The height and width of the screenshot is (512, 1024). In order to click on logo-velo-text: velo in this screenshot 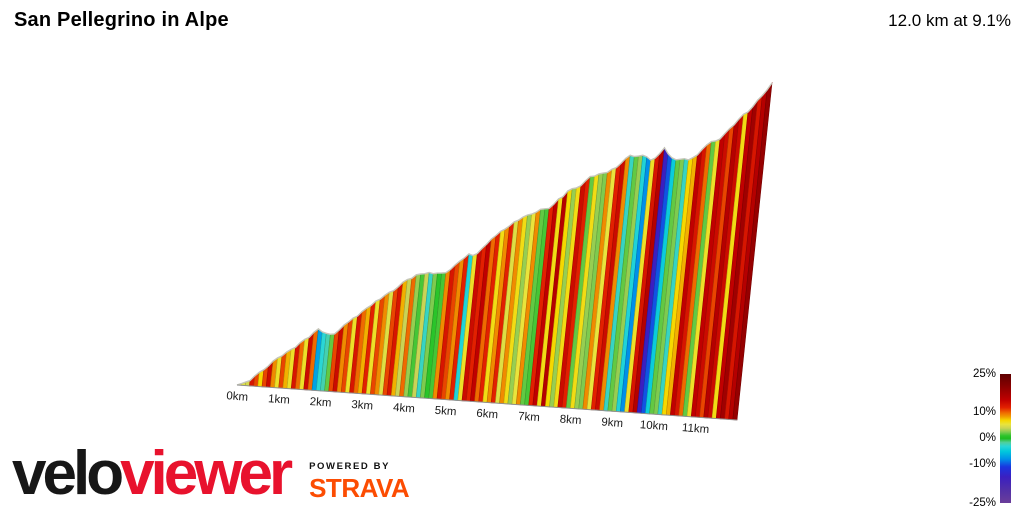, I will do `click(68, 473)`.